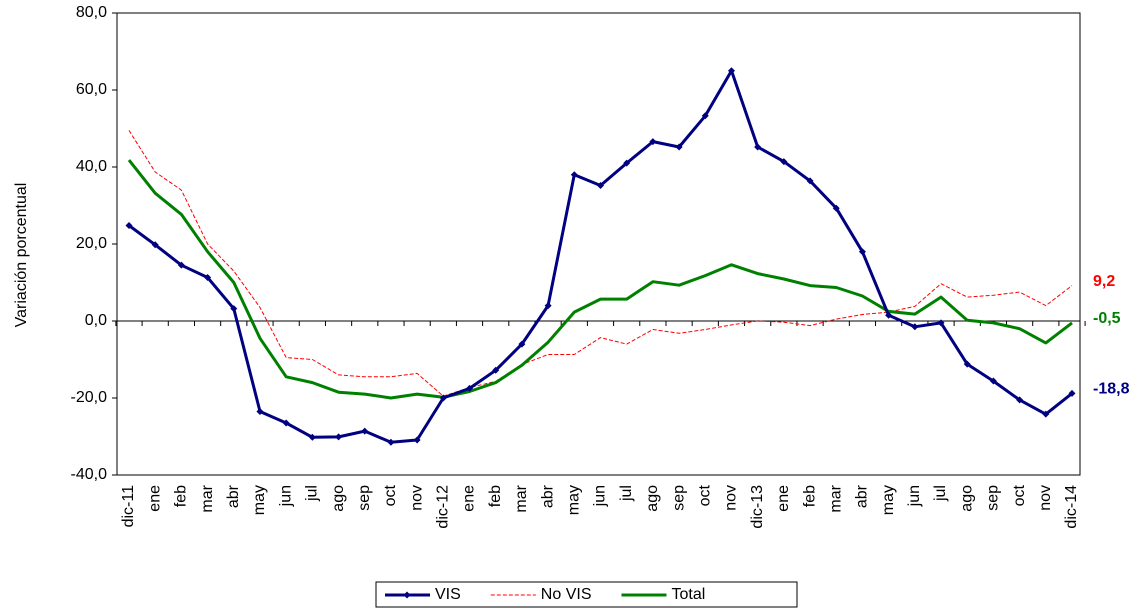 The width and height of the screenshot is (1142, 611). What do you see at coordinates (1107, 318) in the screenshot?
I see `end-label: -0,5` at bounding box center [1107, 318].